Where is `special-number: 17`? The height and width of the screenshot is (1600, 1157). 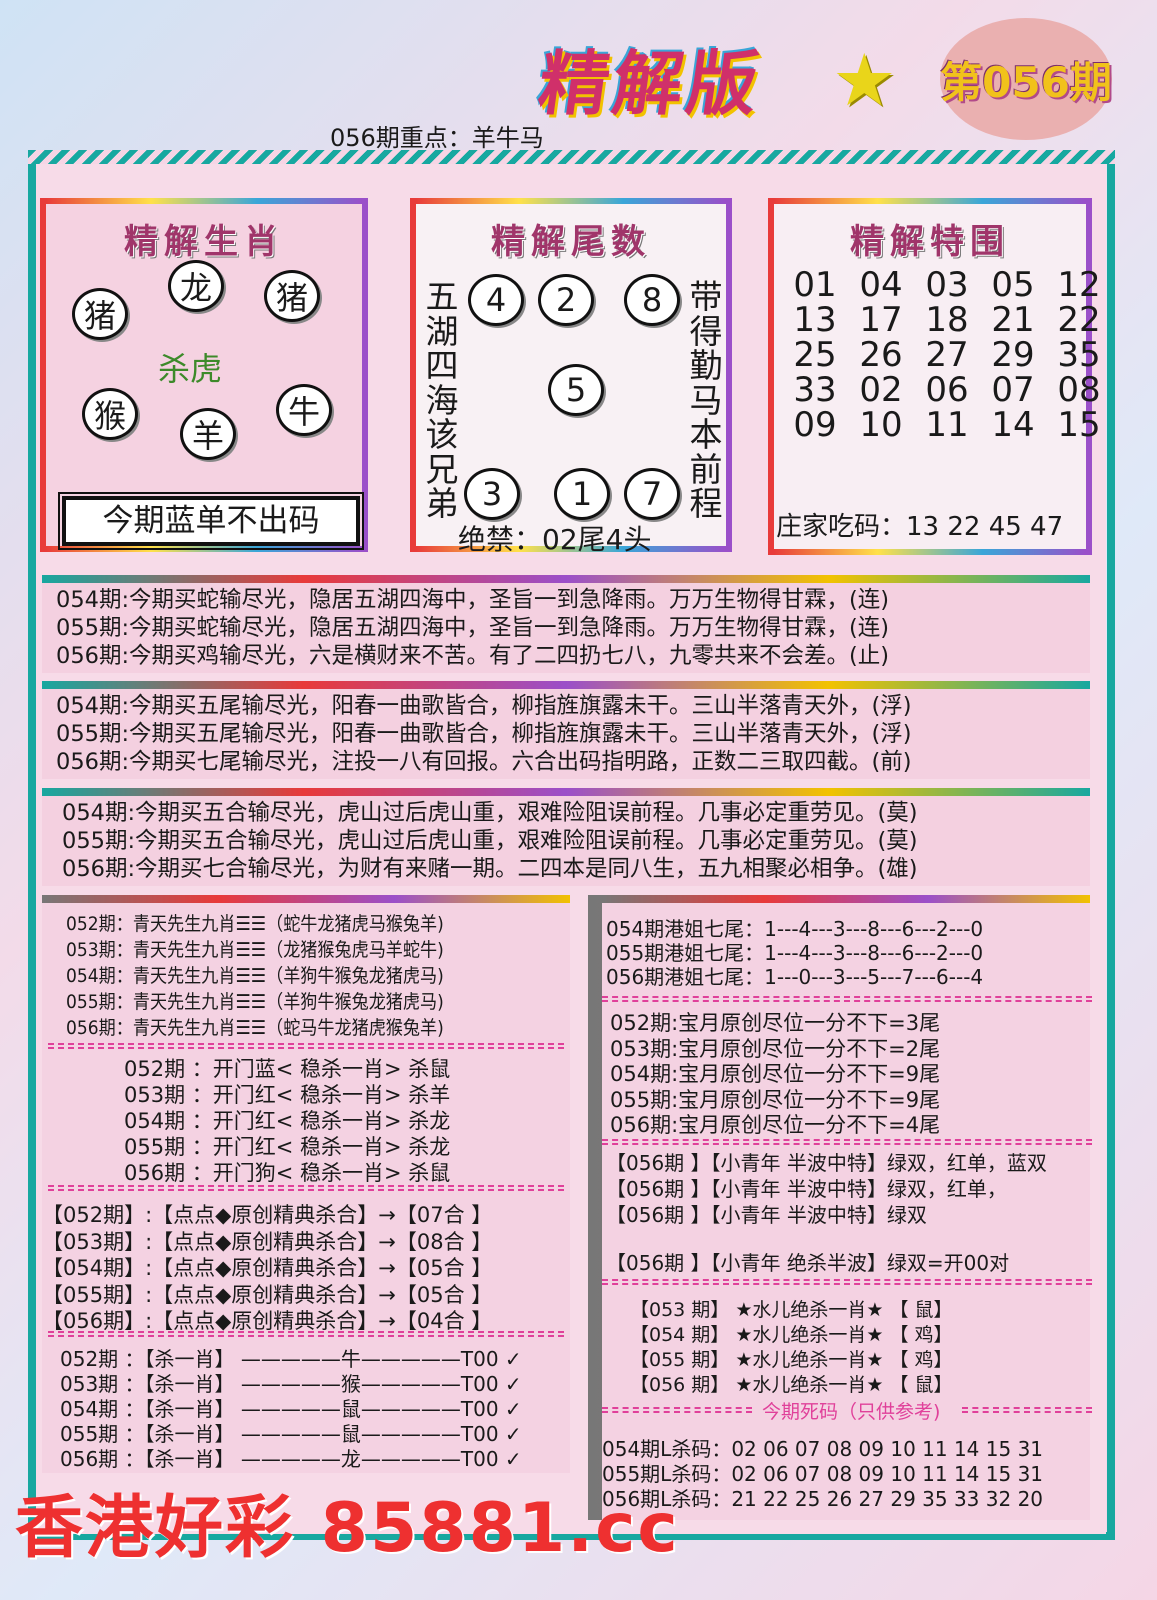
special-number: 17 is located at coordinates (881, 320).